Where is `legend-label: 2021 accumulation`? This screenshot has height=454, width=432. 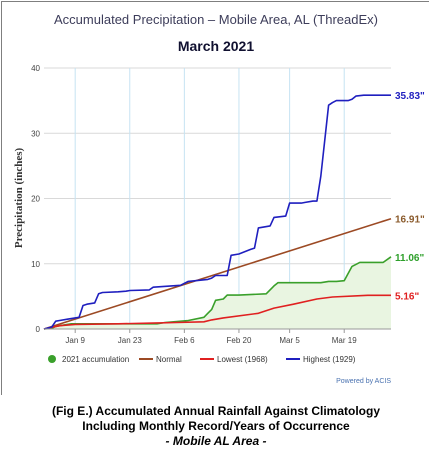 legend-label: 2021 accumulation is located at coordinates (95, 359).